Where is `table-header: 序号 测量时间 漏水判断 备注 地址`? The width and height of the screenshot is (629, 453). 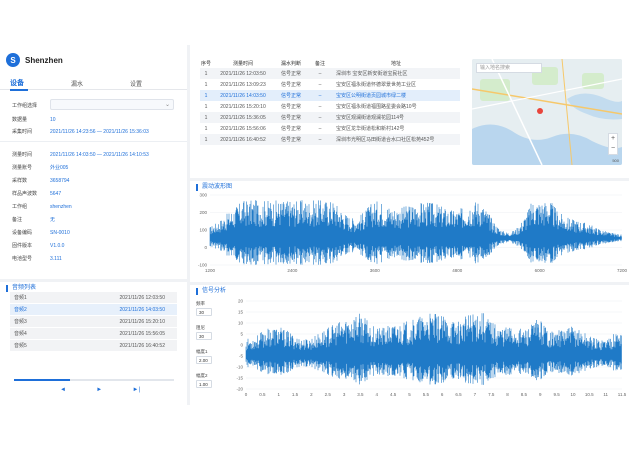 table-header: 序号 测量时间 漏水判断 备注 地址 is located at coordinates (300, 64).